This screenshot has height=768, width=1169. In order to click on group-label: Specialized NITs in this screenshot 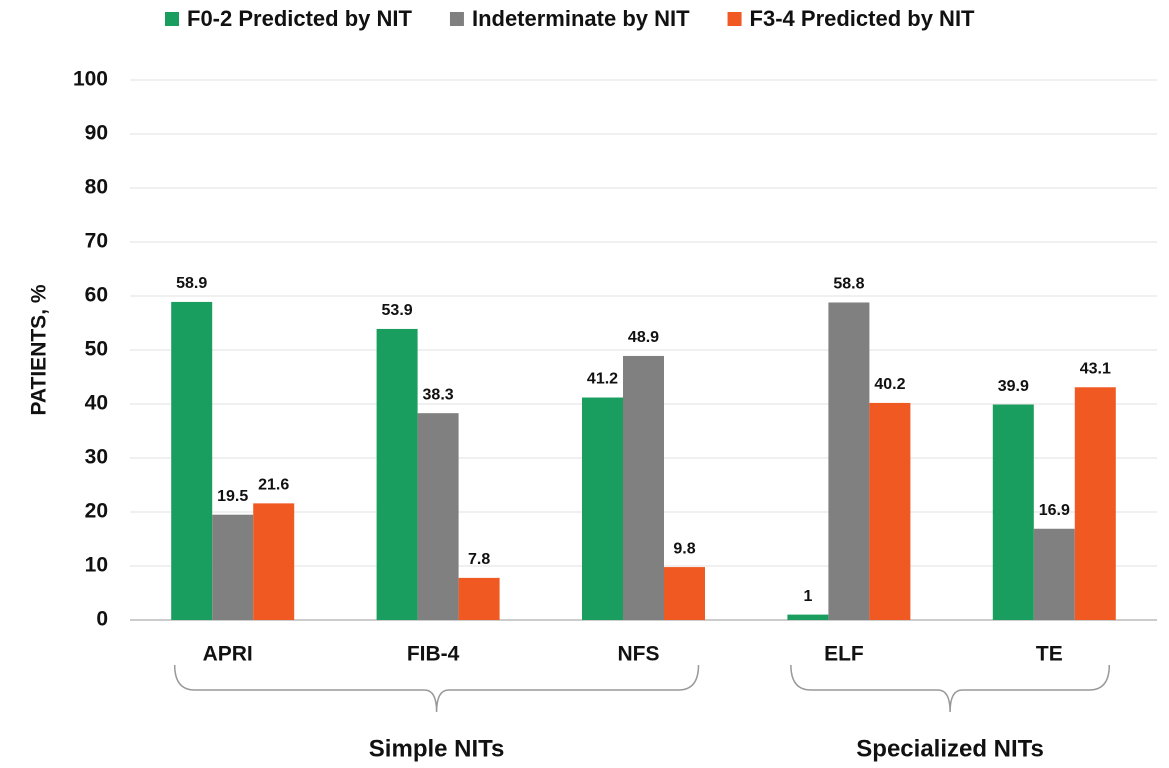, I will do `click(950, 748)`.